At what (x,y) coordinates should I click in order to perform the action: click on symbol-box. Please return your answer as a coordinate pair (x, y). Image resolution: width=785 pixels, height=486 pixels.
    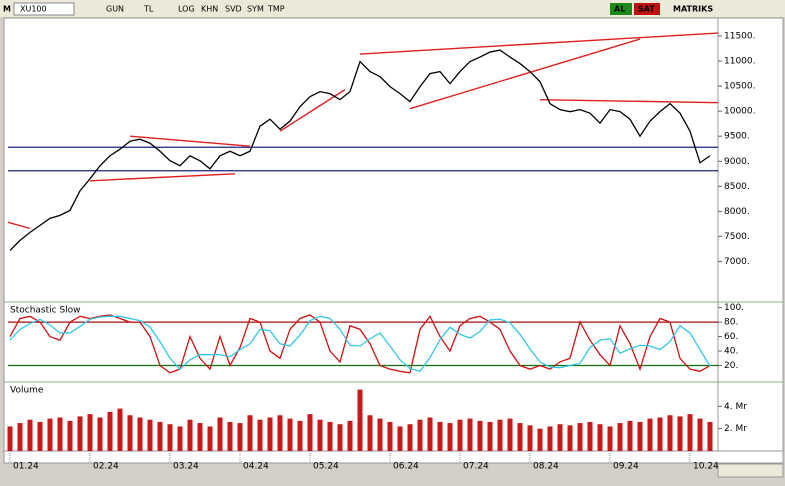
    Looking at the image, I should click on (44, 9).